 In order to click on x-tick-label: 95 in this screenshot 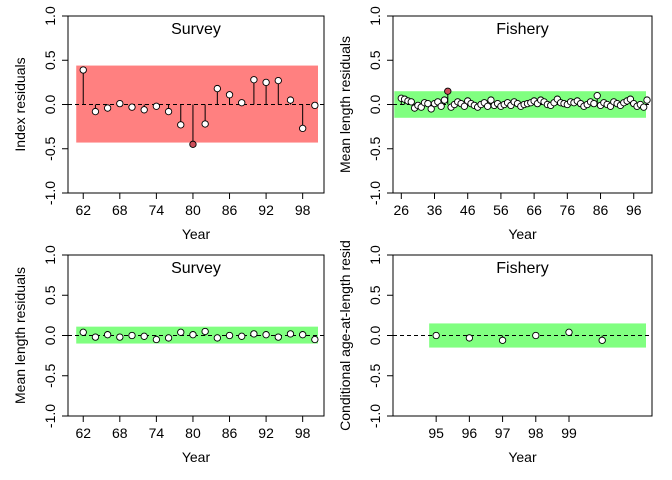, I will do `click(436, 433)`.